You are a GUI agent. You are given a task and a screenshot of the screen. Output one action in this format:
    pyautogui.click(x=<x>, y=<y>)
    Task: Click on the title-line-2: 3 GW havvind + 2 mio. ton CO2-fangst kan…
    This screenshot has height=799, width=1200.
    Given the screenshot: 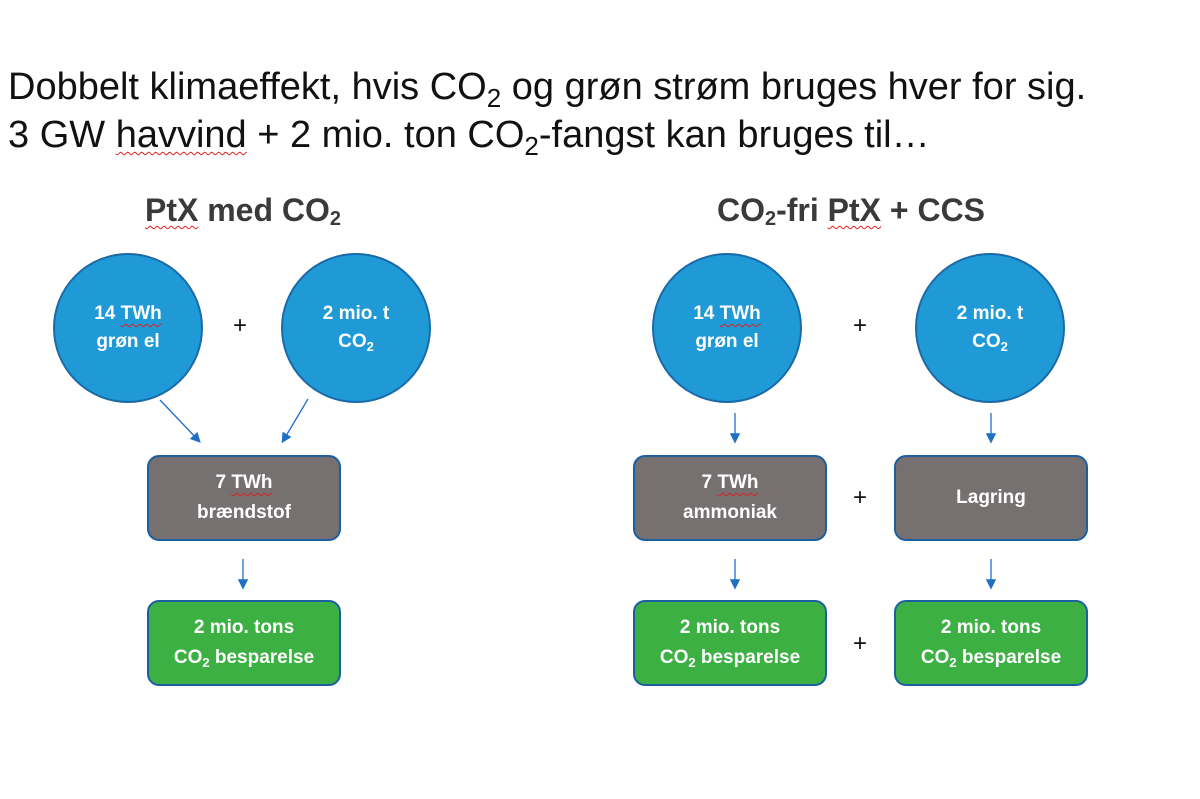 What is the action you would take?
    pyautogui.click(x=469, y=137)
    